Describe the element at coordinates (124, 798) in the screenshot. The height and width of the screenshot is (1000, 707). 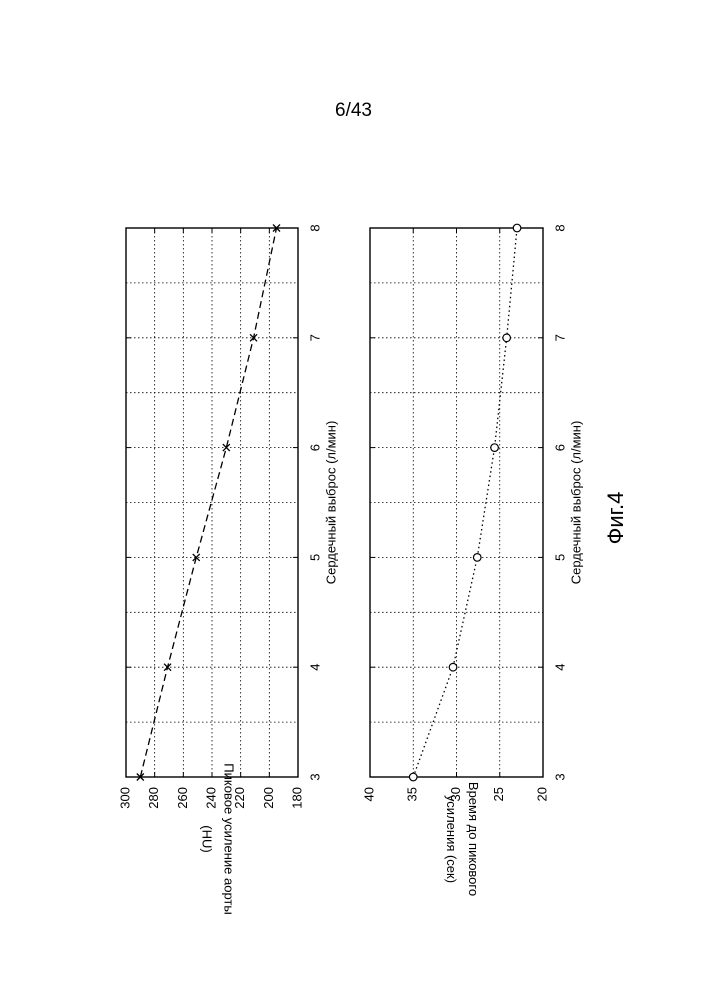
I see `y-tick-label: 300` at that location.